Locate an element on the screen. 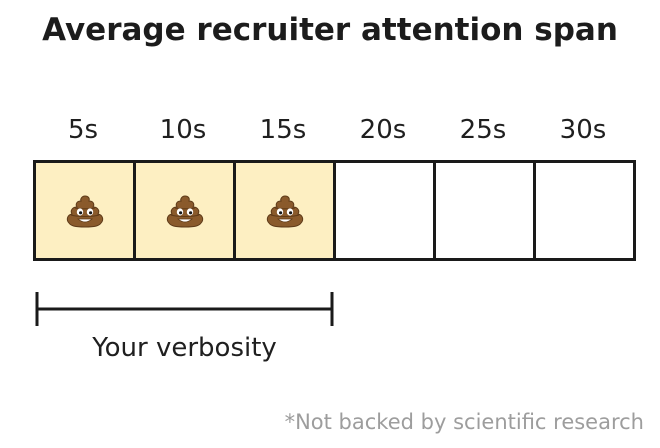 The height and width of the screenshot is (448, 660). tick-label-5s: 5s is located at coordinates (83, 130).